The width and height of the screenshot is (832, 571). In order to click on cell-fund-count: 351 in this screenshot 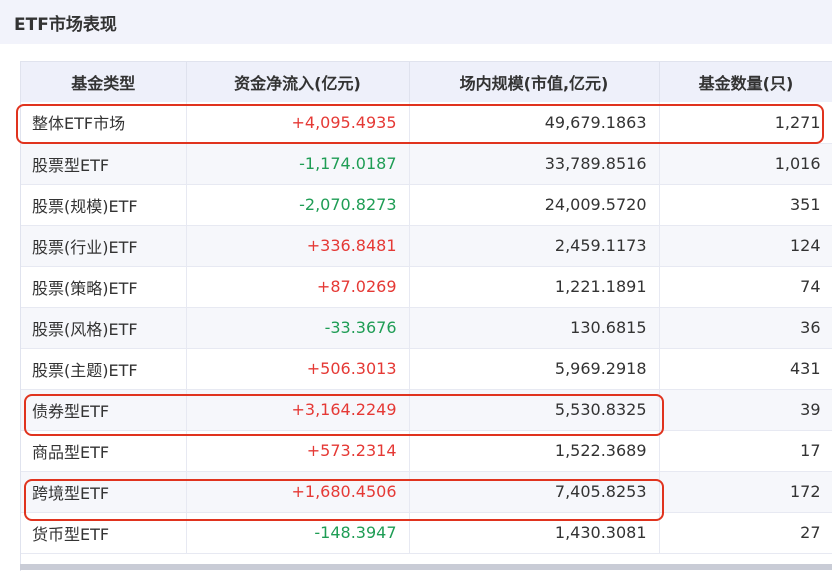, I will do `click(745, 205)`.